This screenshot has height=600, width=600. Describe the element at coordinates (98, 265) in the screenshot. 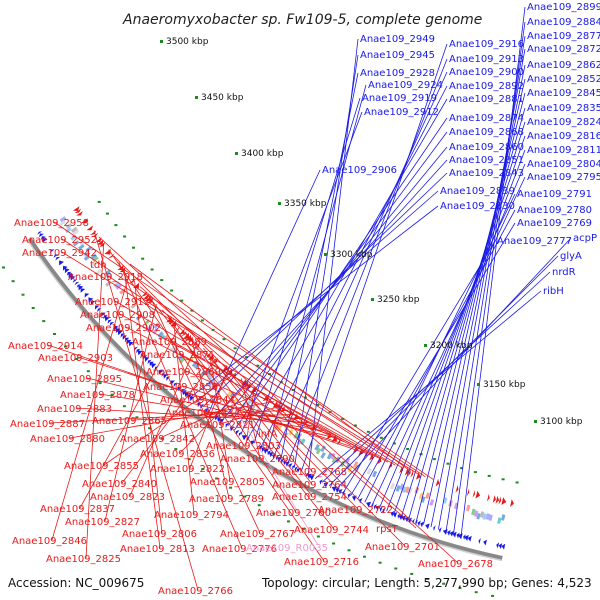

I see `reverse-gene-label: tdh` at that location.